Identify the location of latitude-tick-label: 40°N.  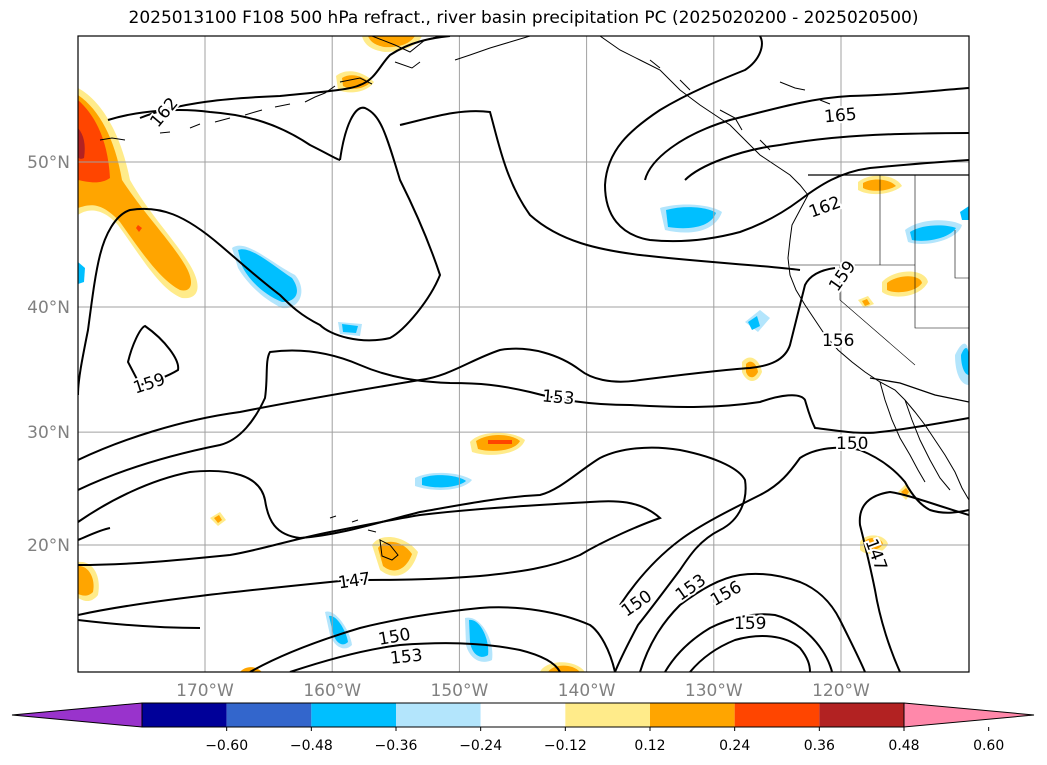
(48, 308).